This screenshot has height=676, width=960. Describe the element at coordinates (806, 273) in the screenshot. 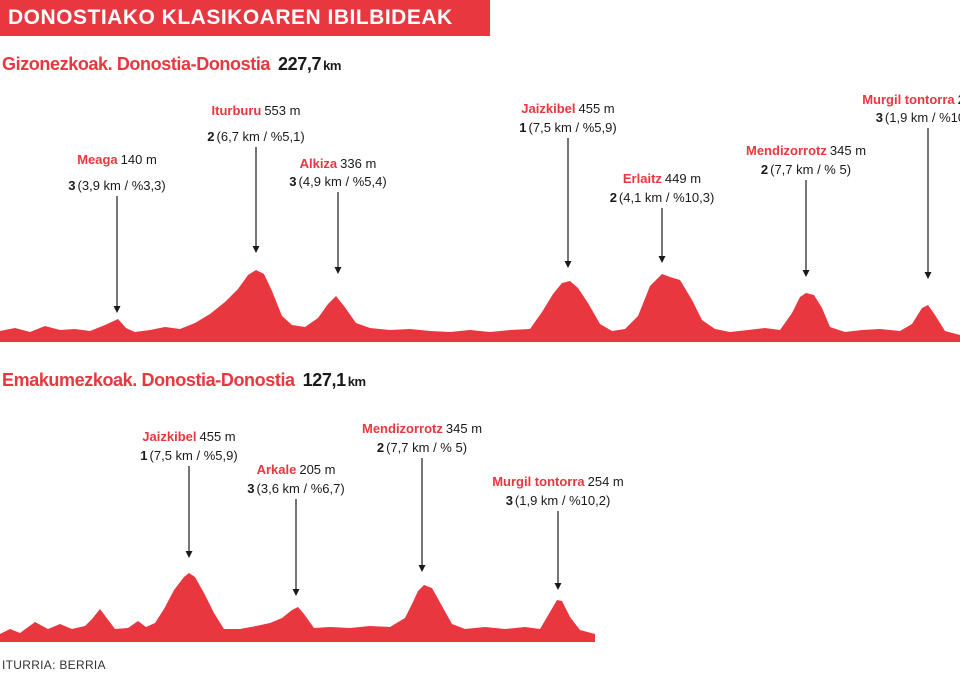

I see `route-0-climb-5-arrow-icon` at that location.